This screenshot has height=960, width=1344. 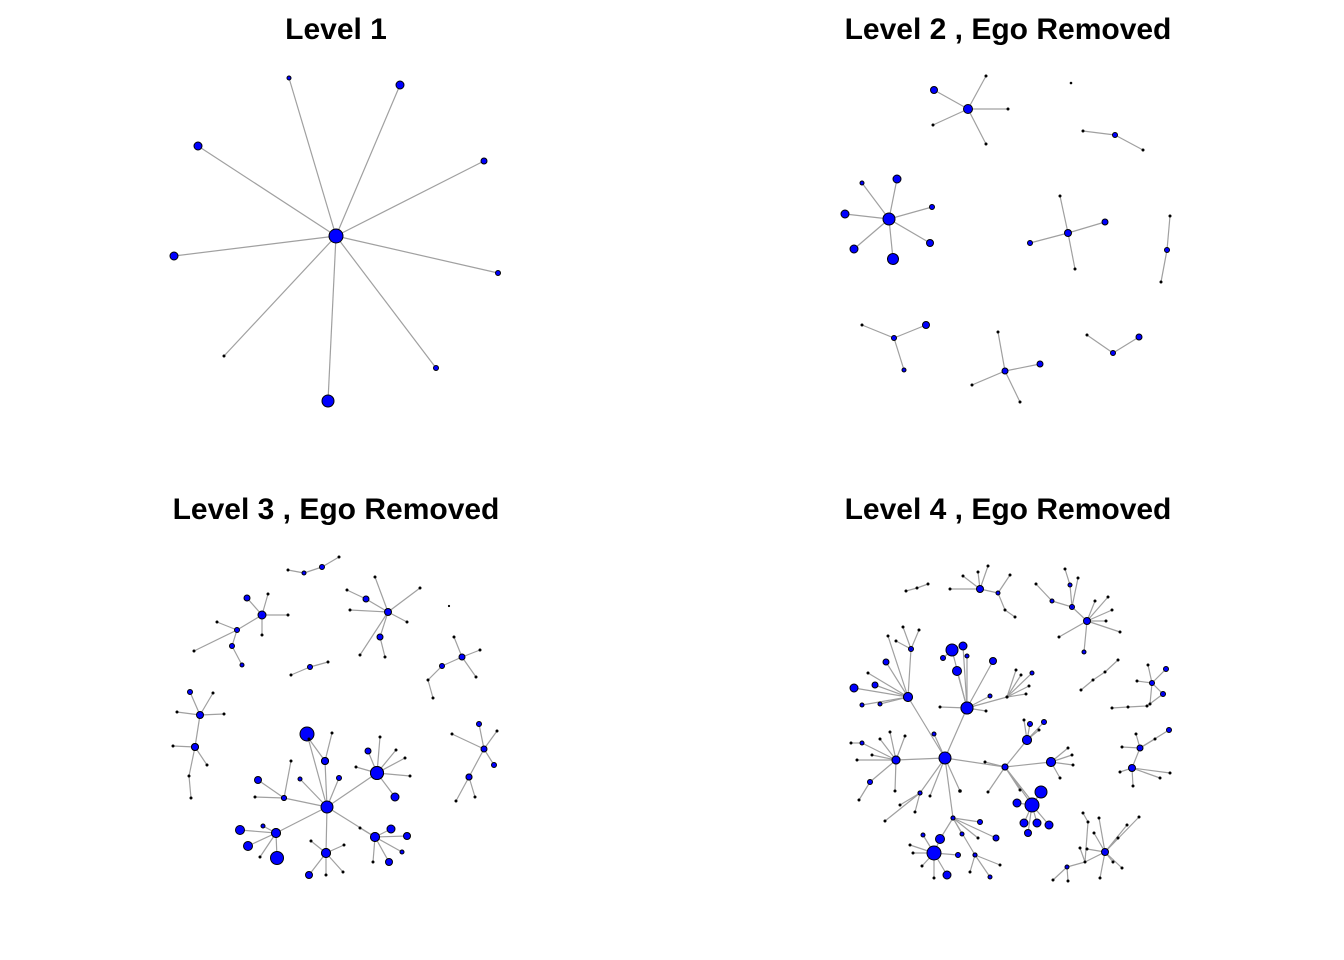 I want to click on panel-title-level-1: Level 1, so click(x=336, y=29).